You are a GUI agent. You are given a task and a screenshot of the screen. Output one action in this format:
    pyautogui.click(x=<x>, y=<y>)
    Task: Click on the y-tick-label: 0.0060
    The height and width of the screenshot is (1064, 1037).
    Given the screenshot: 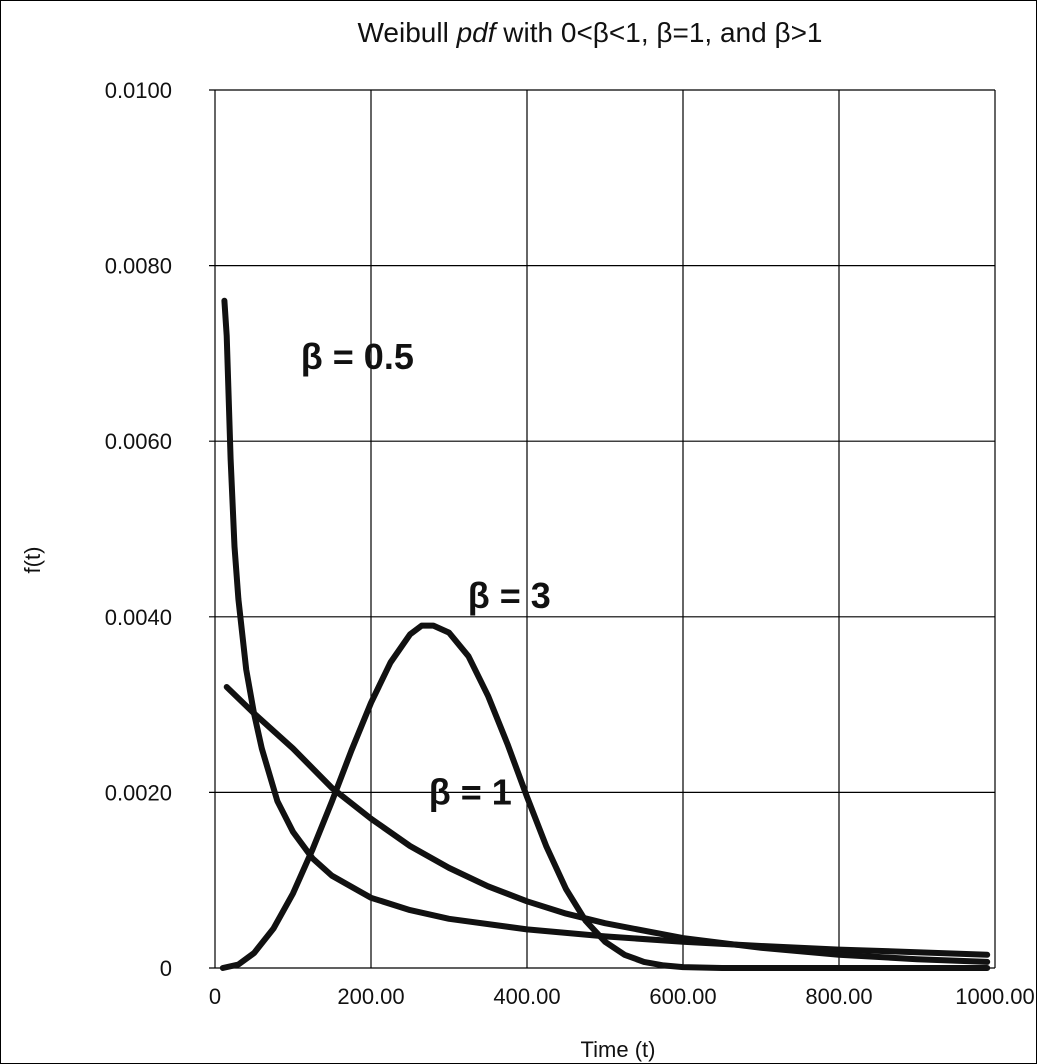 What is the action you would take?
    pyautogui.click(x=138, y=441)
    